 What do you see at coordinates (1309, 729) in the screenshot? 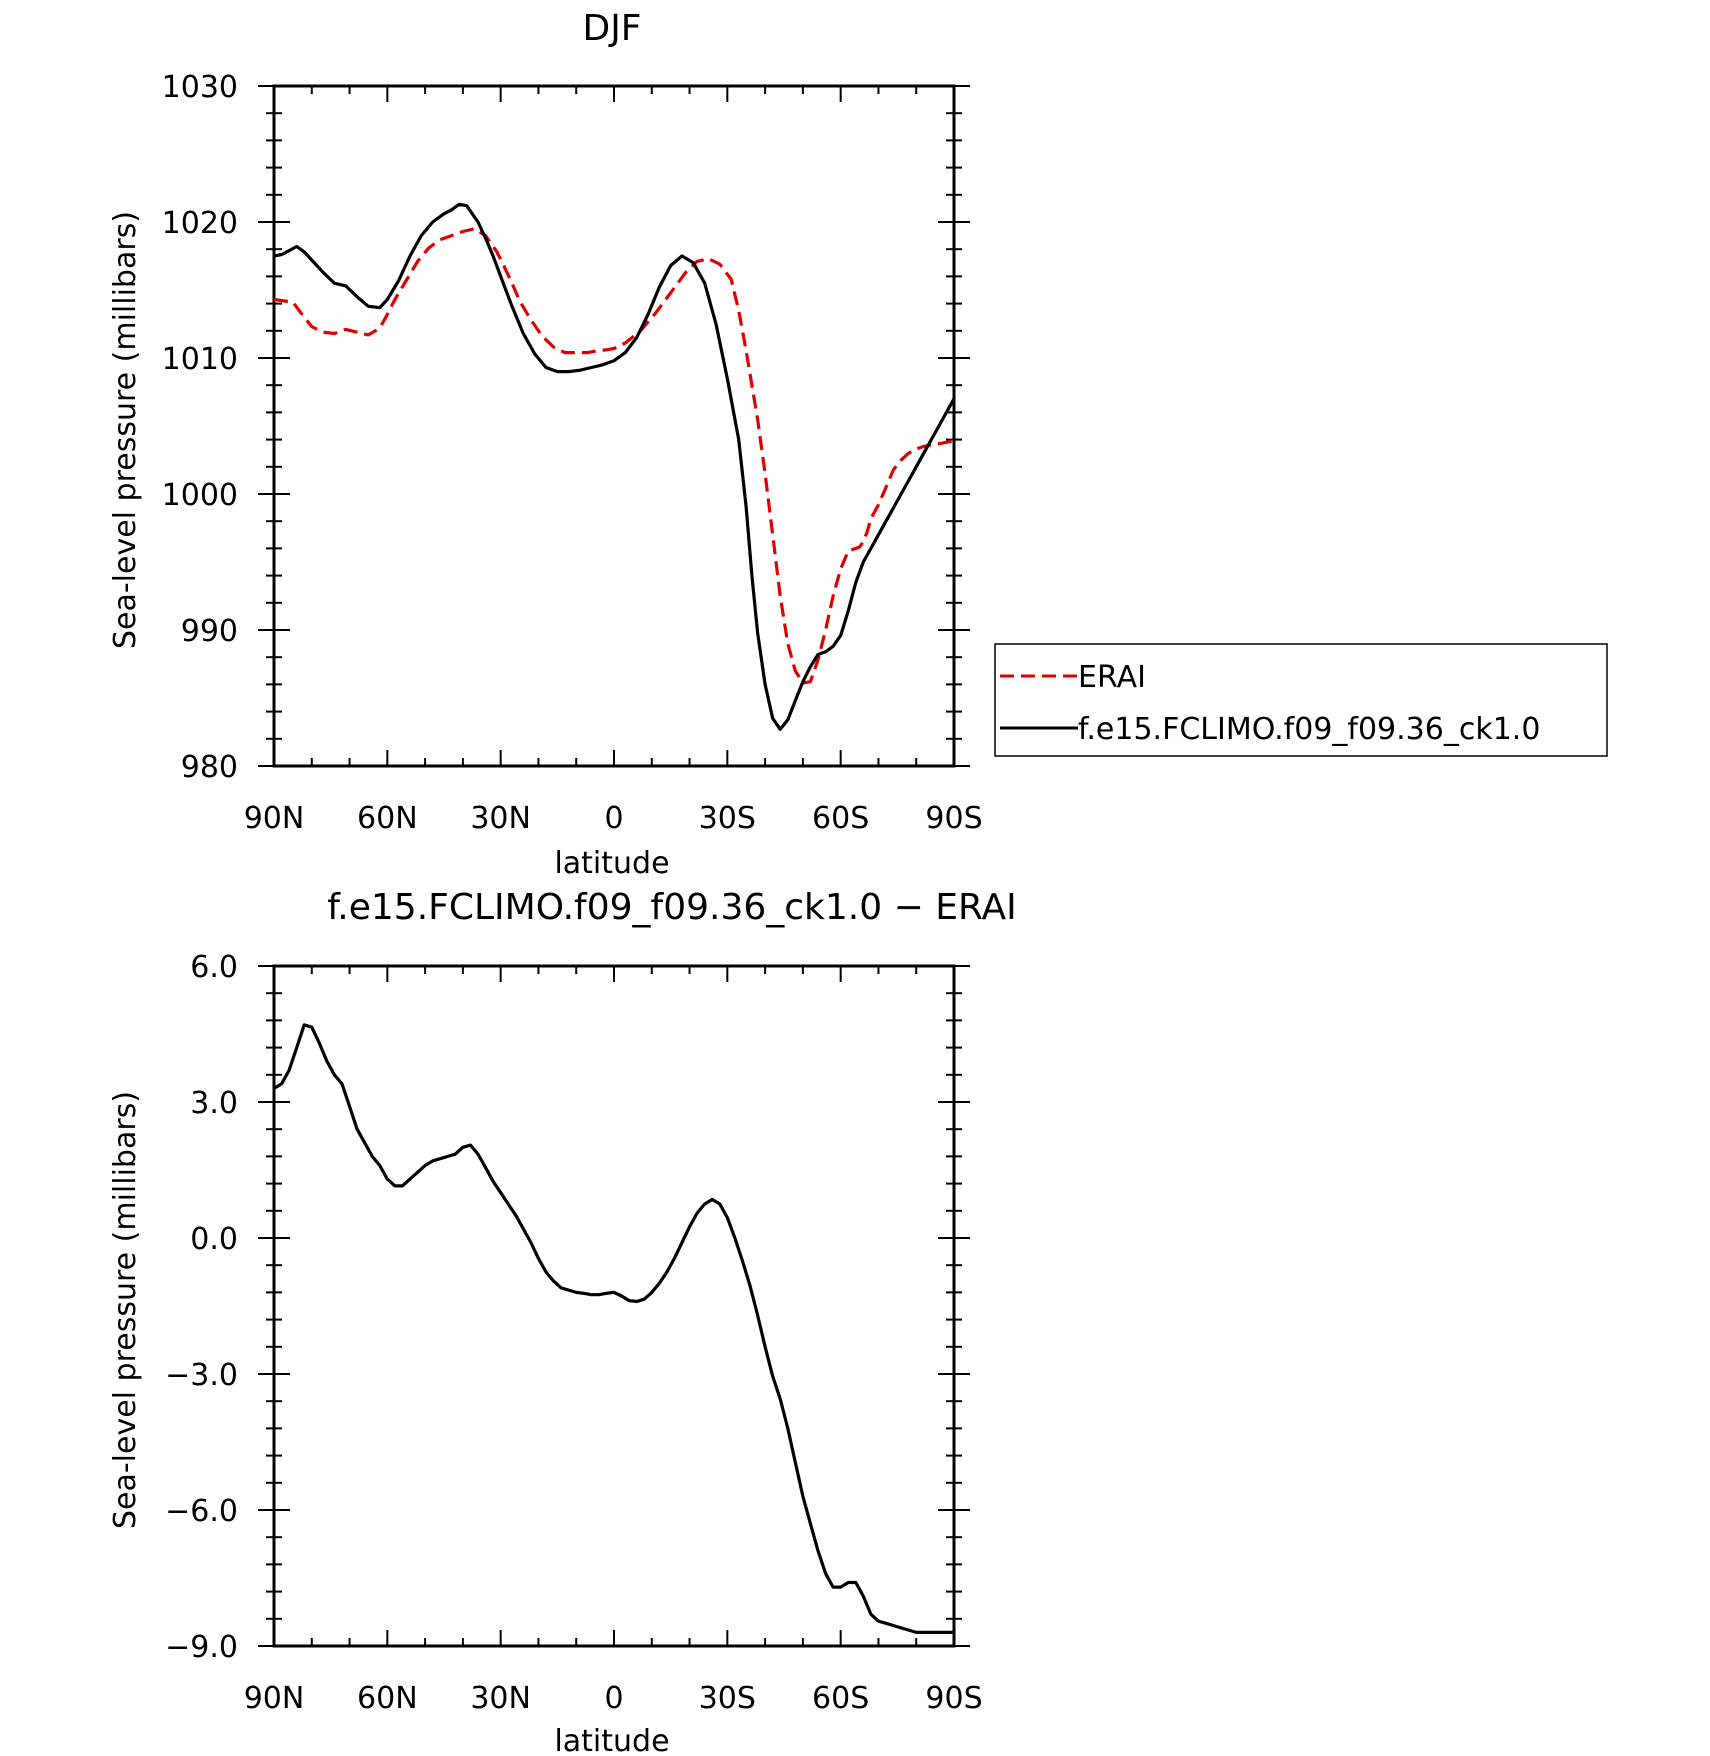
I see `legend-label-model: f.e15.FCLIMO.f09_f09.36_ck1.0` at bounding box center [1309, 729].